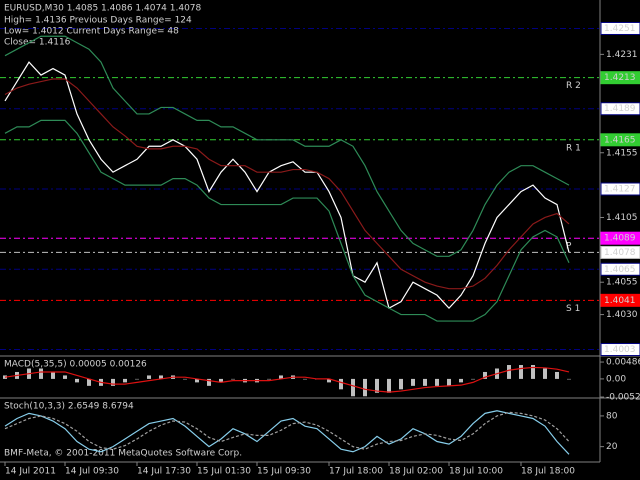 This screenshot has height=480, width=640. I want to click on level-tag: P, so click(569, 247).